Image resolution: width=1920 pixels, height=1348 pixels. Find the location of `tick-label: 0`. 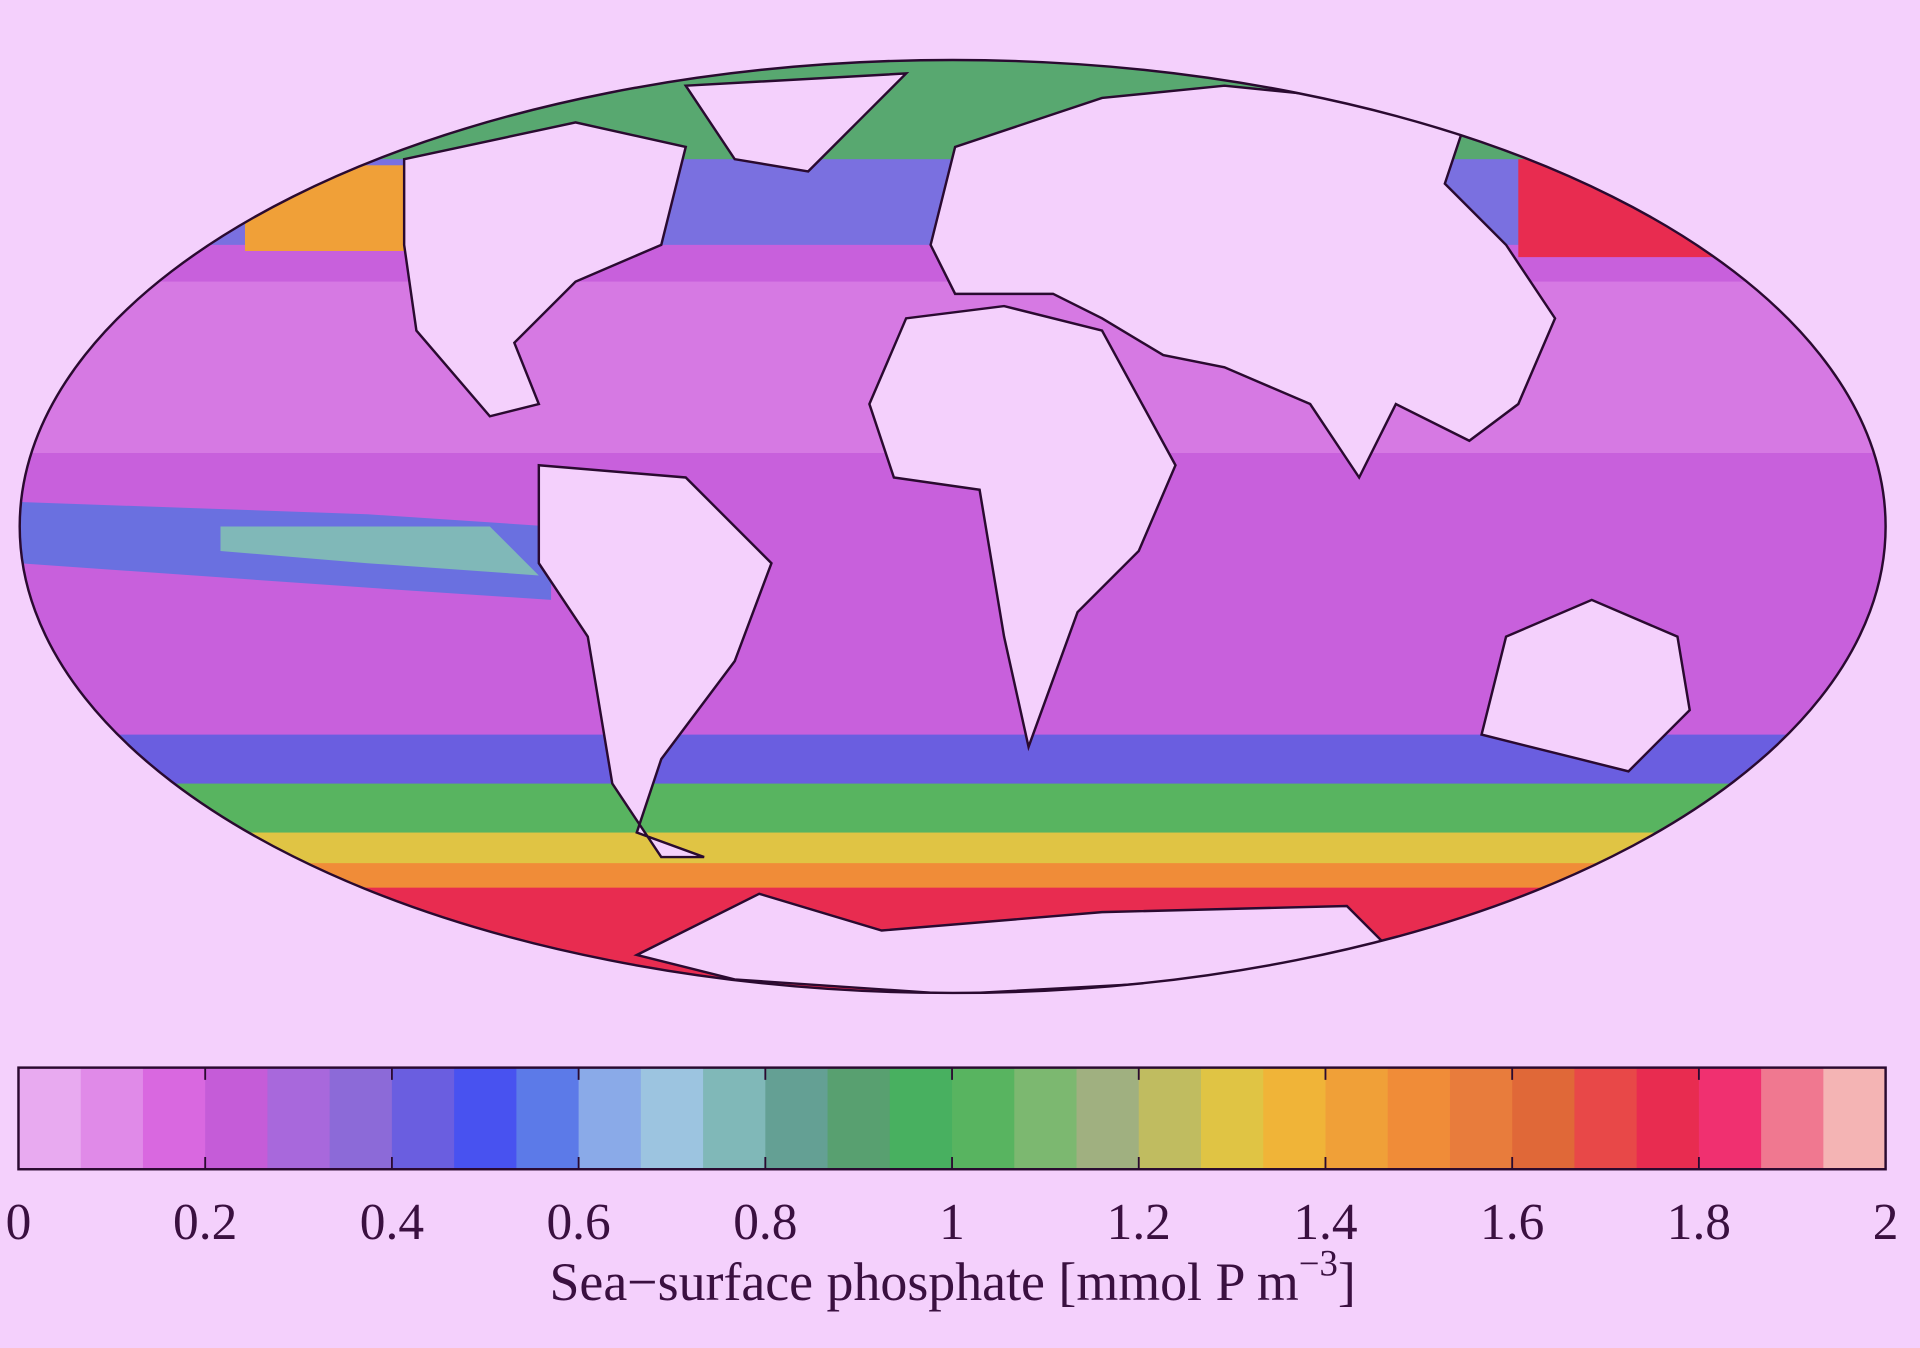

tick-label: 0 is located at coordinates (19, 1222).